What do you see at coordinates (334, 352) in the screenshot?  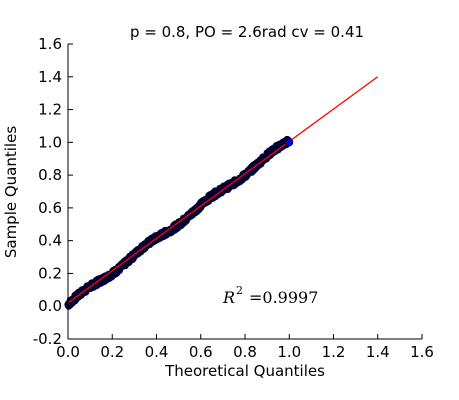 I see `x-tick-label: 1.2` at bounding box center [334, 352].